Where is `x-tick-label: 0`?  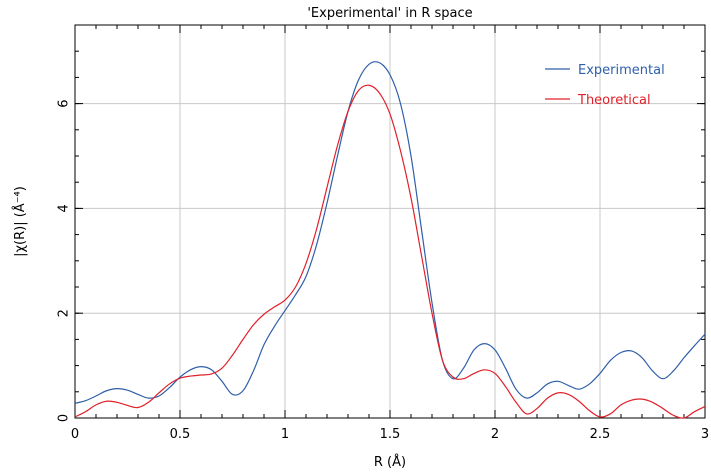 x-tick-label: 0 is located at coordinates (75, 434).